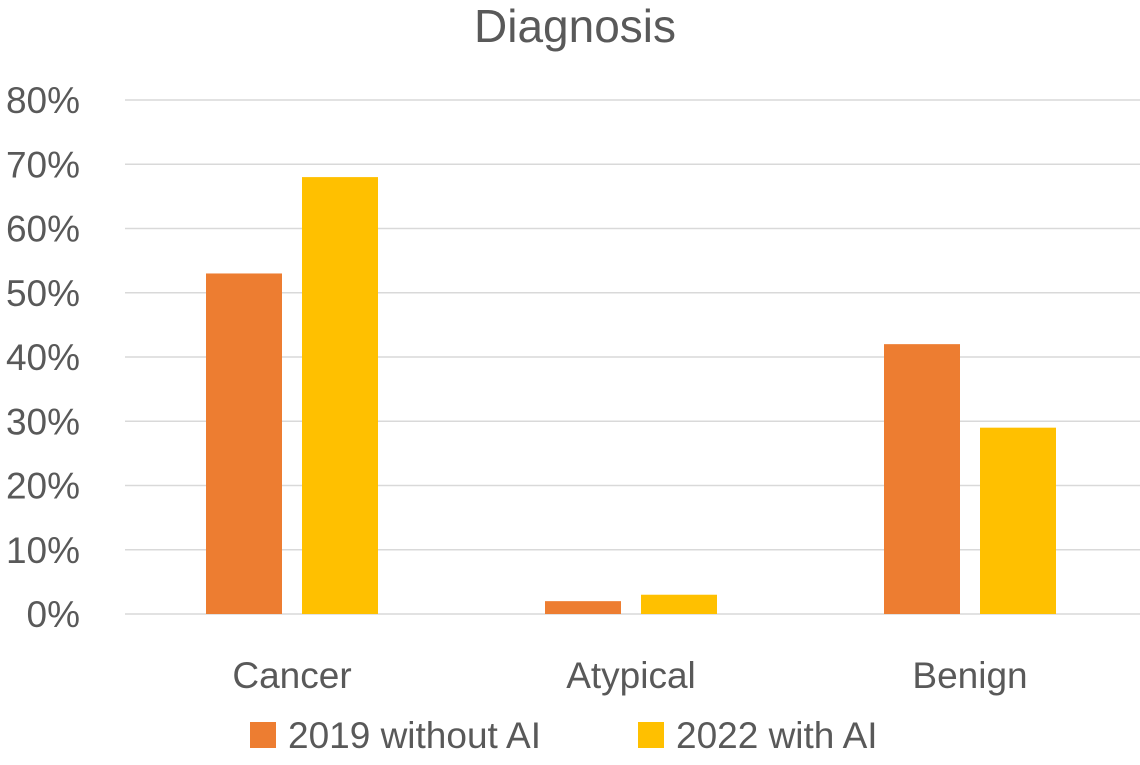  What do you see at coordinates (43, 486) in the screenshot?
I see `y-tick-label: 20%` at bounding box center [43, 486].